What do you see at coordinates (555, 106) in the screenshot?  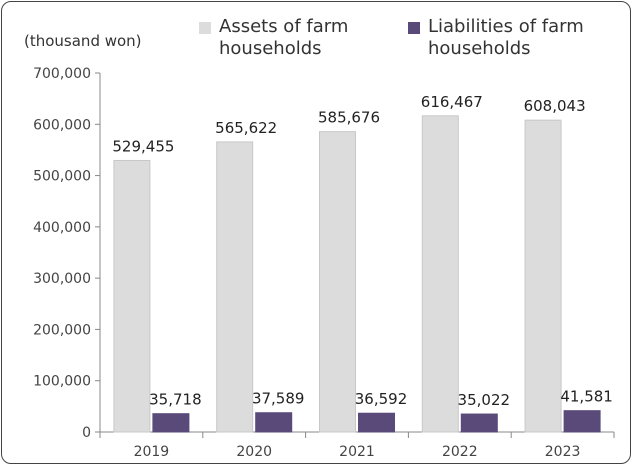 I see `data-label-assets: 608,043` at bounding box center [555, 106].